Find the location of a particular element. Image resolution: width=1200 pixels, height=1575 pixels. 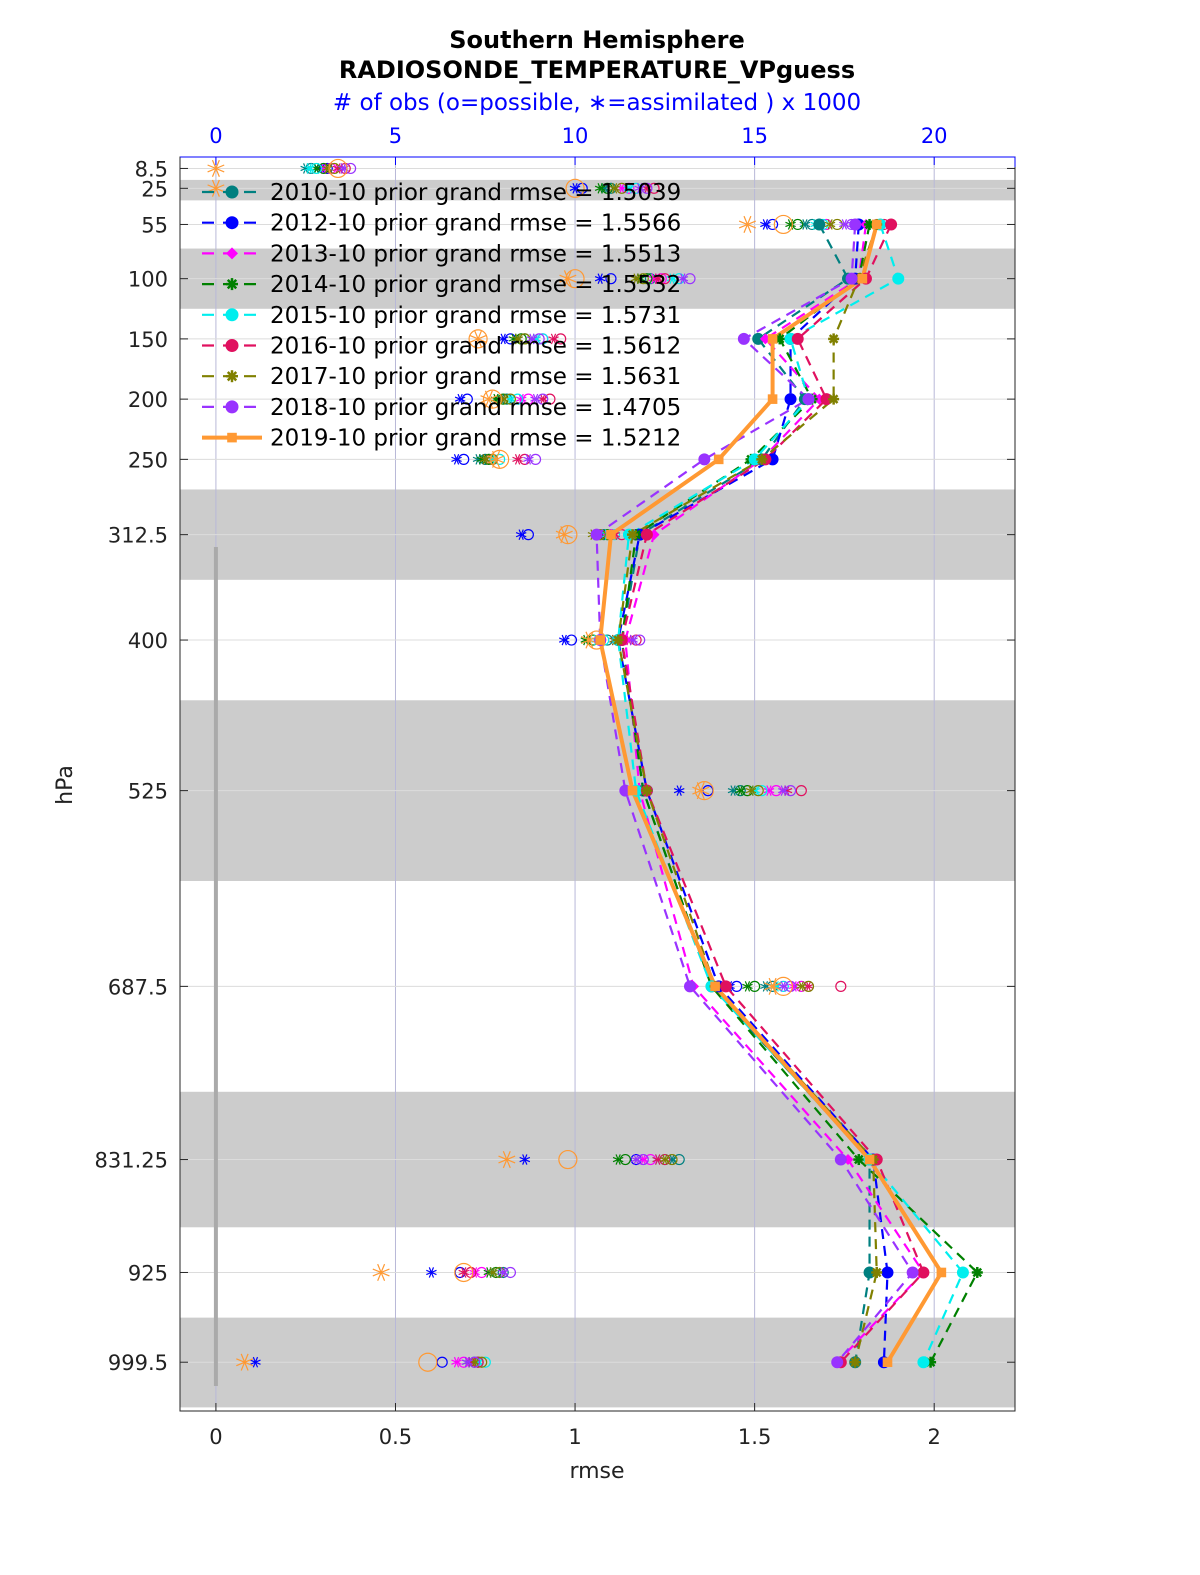

y-tick-label: 925 is located at coordinates (148, 1273).